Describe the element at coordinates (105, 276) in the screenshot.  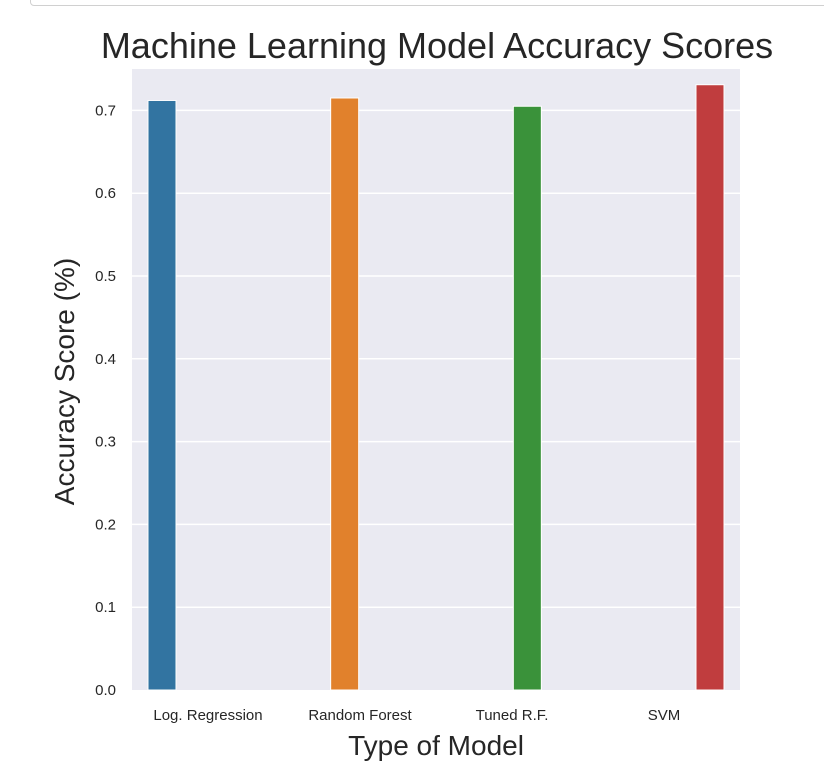
I see `y-tick-label: 0.5` at that location.